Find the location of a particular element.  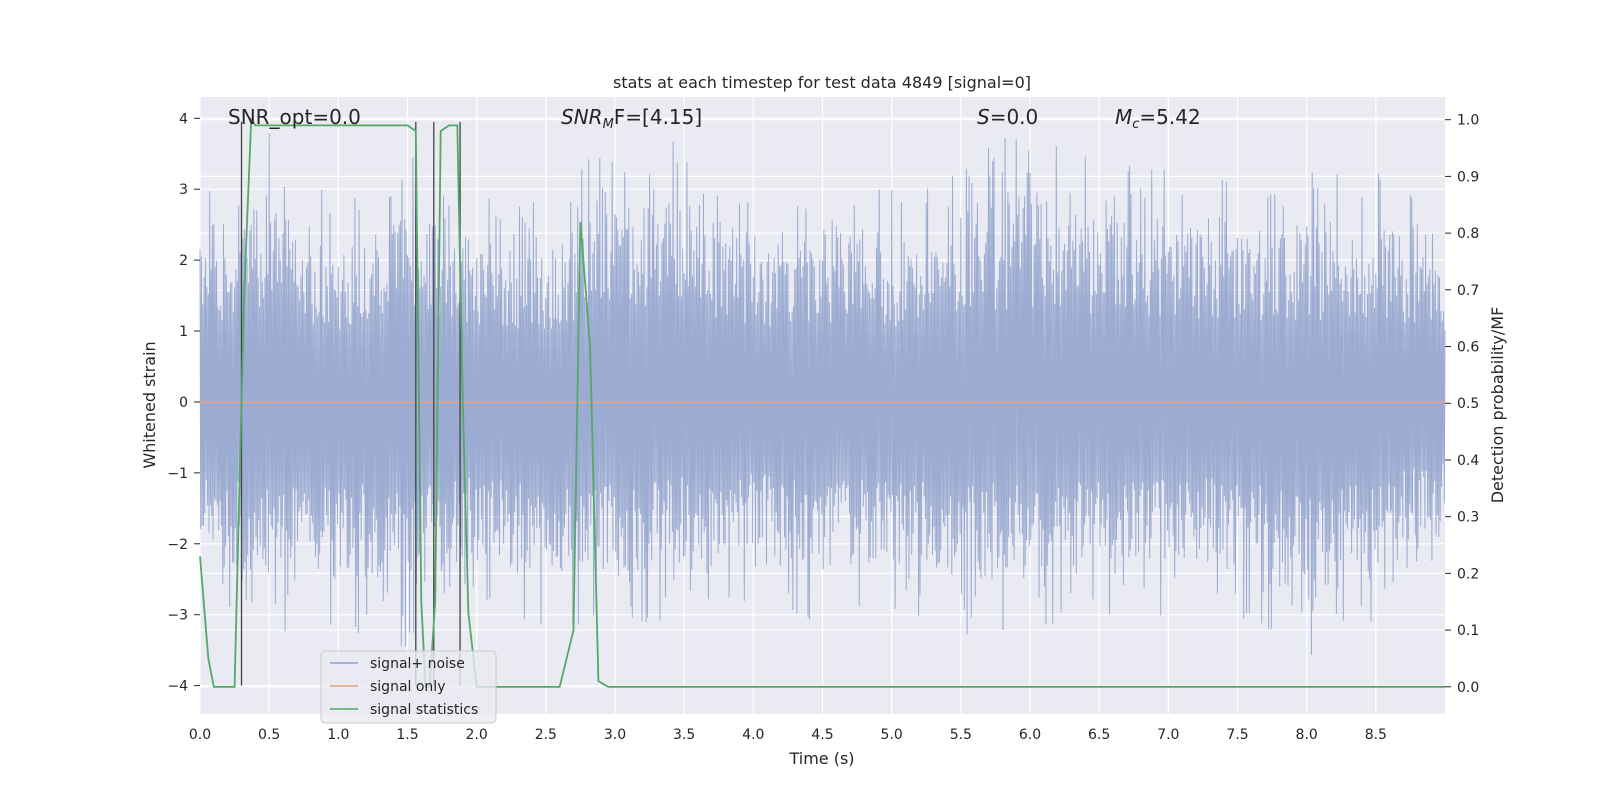

x-tick-label: 0.5 is located at coordinates (269, 735).